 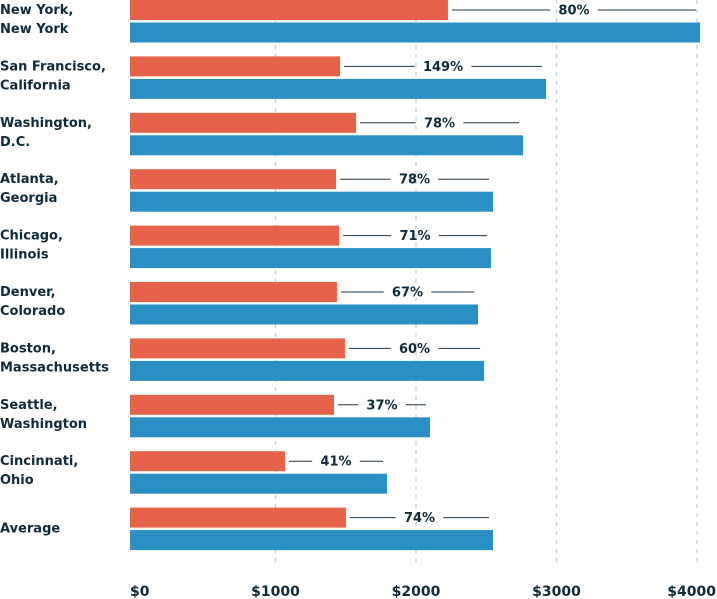 What do you see at coordinates (43, 415) in the screenshot?
I see `category-label: Seattle, Washington` at bounding box center [43, 415].